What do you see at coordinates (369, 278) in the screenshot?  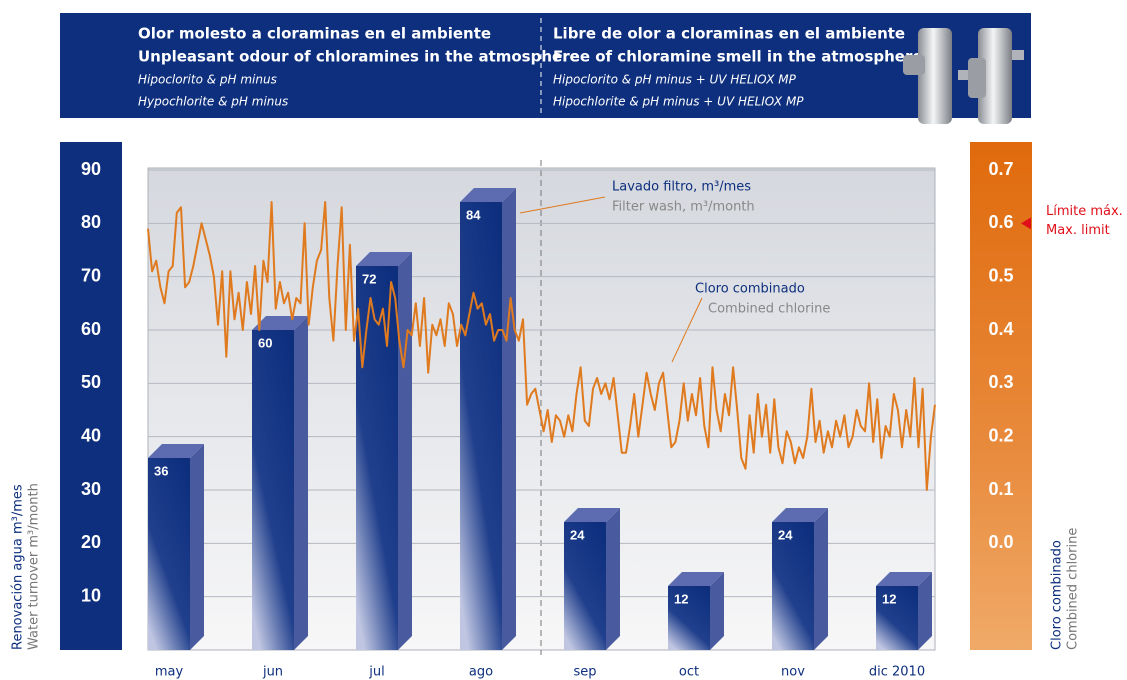 I see `bar-value-label: 72` at bounding box center [369, 278].